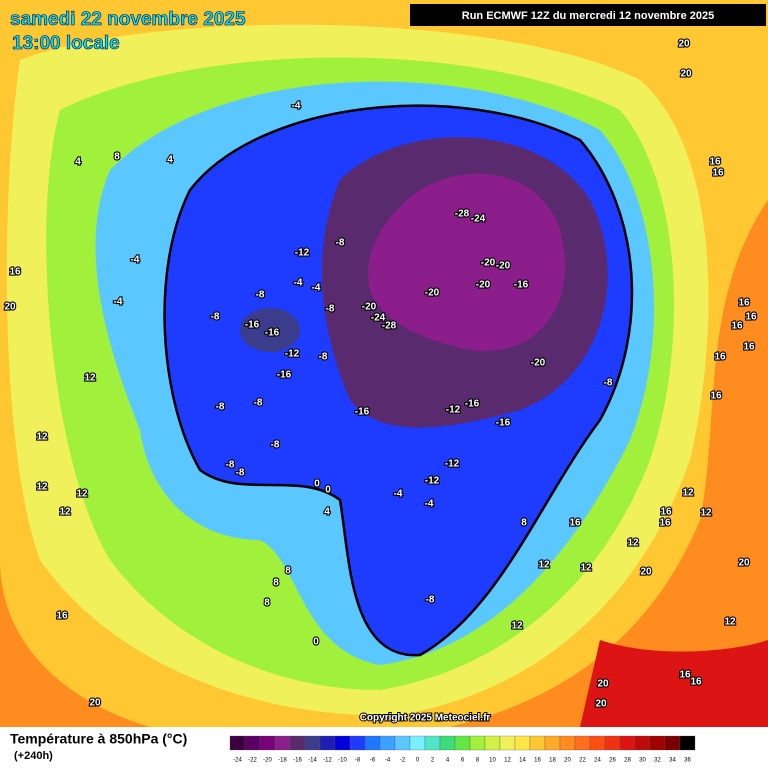  I want to click on lead-time: (+240h), so click(33, 756).